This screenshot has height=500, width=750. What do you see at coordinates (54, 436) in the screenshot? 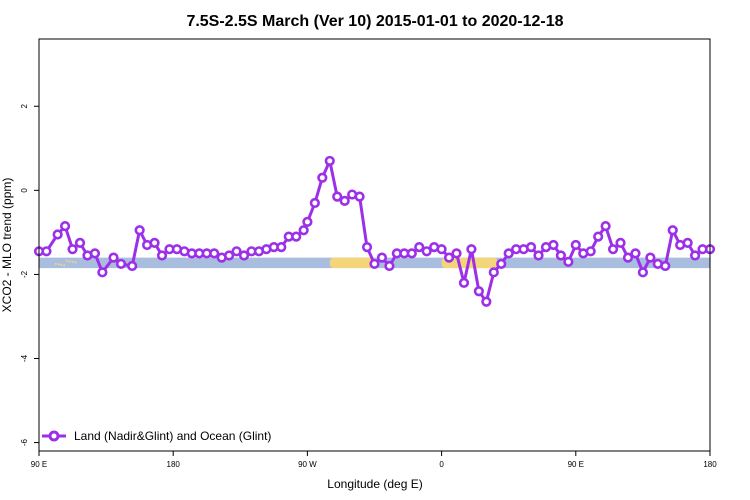
I see `legend-marker` at bounding box center [54, 436].